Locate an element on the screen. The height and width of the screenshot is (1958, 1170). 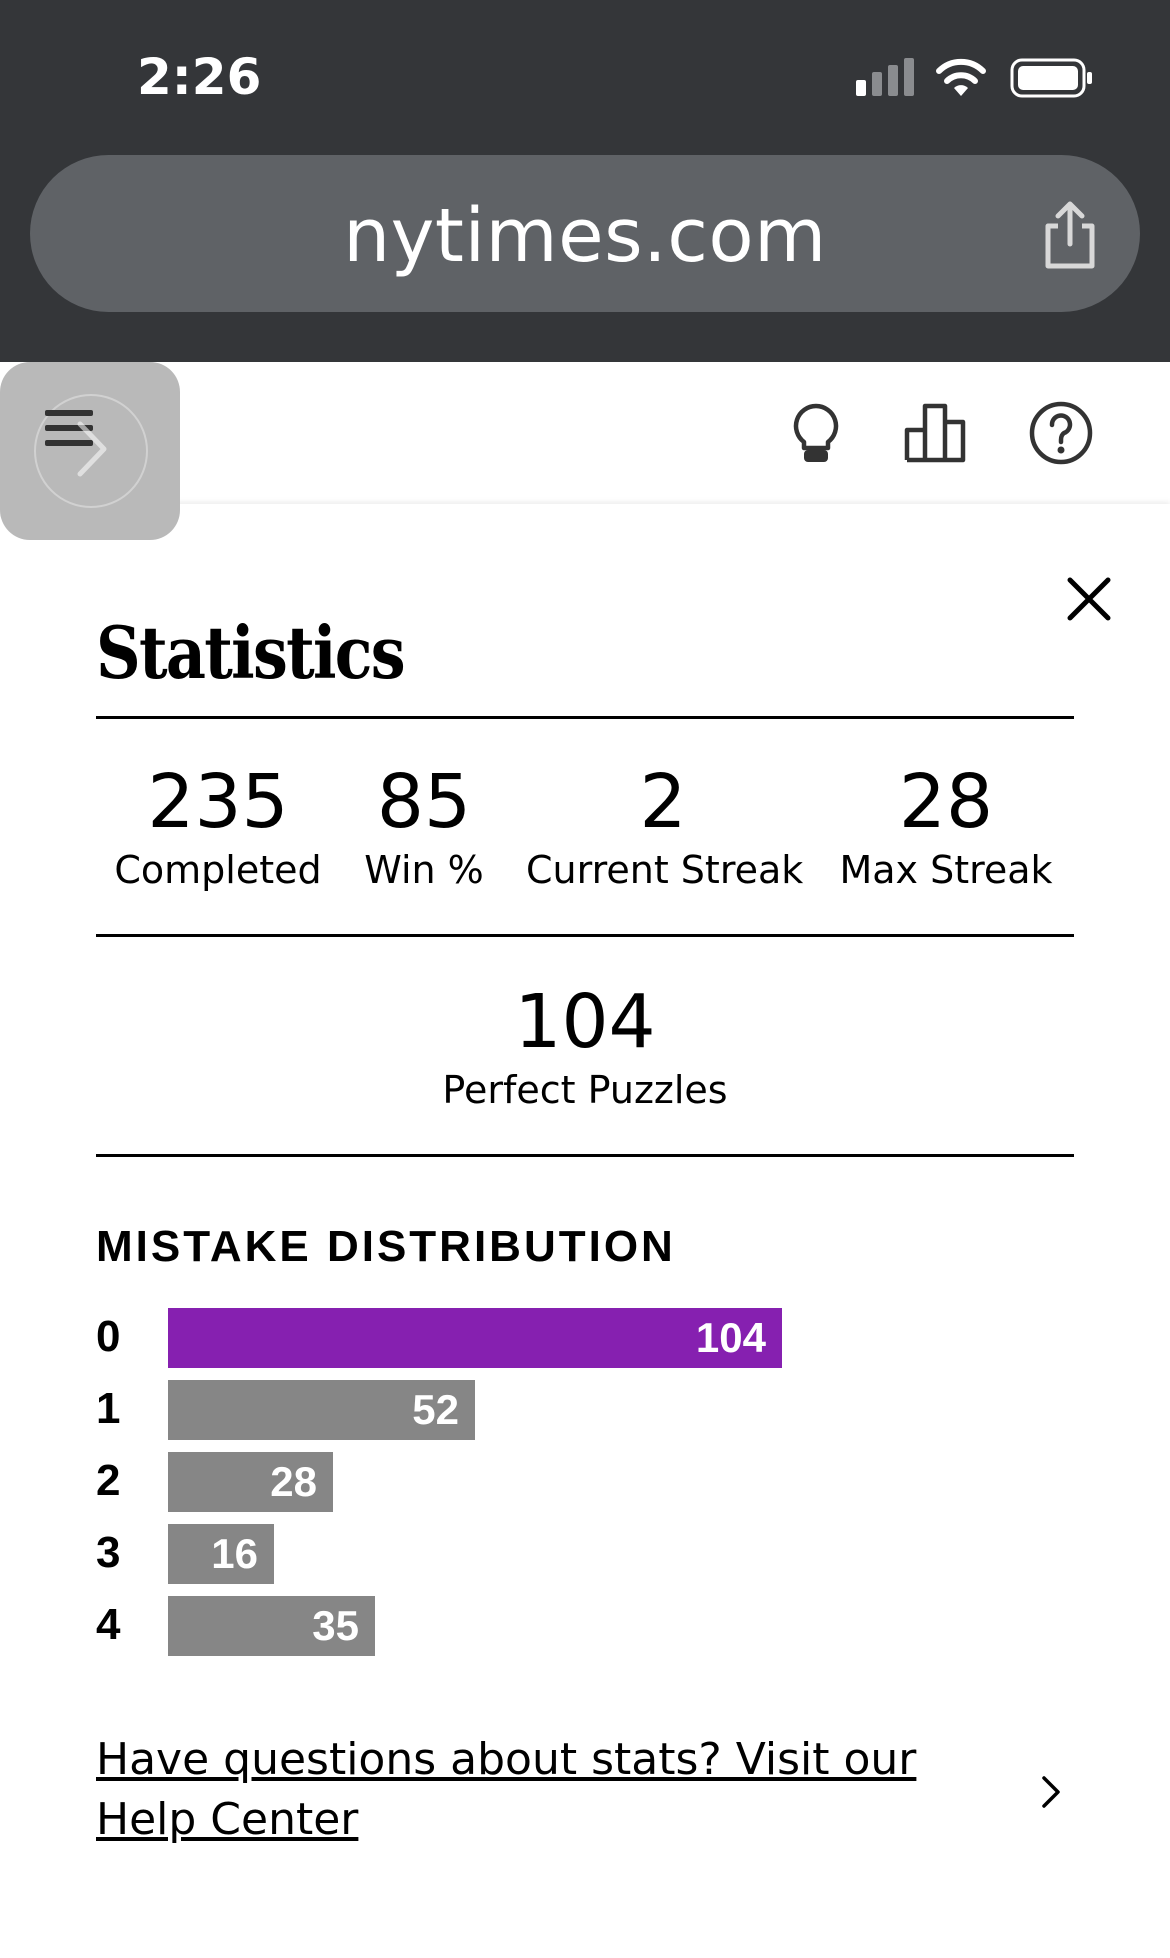
mistake-count-label: 1 is located at coordinates (108, 1408).